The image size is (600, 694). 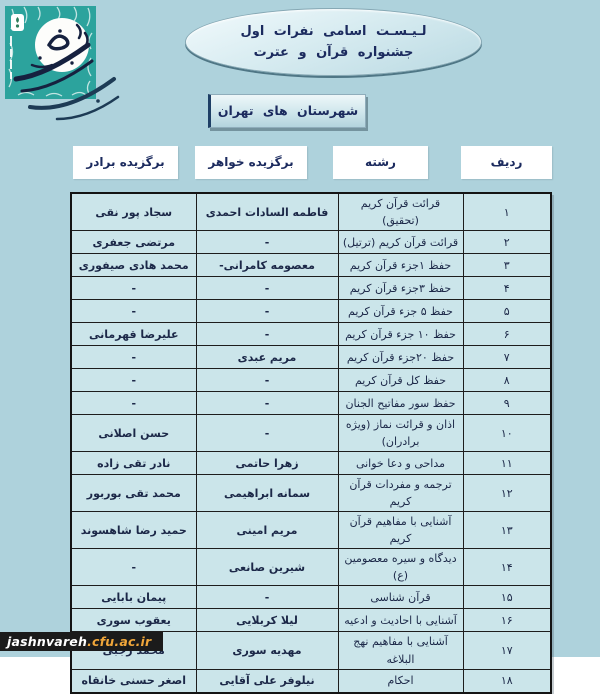 What do you see at coordinates (267, 357) in the screenshot?
I see `cell-khahar: مریم عبدی` at bounding box center [267, 357].